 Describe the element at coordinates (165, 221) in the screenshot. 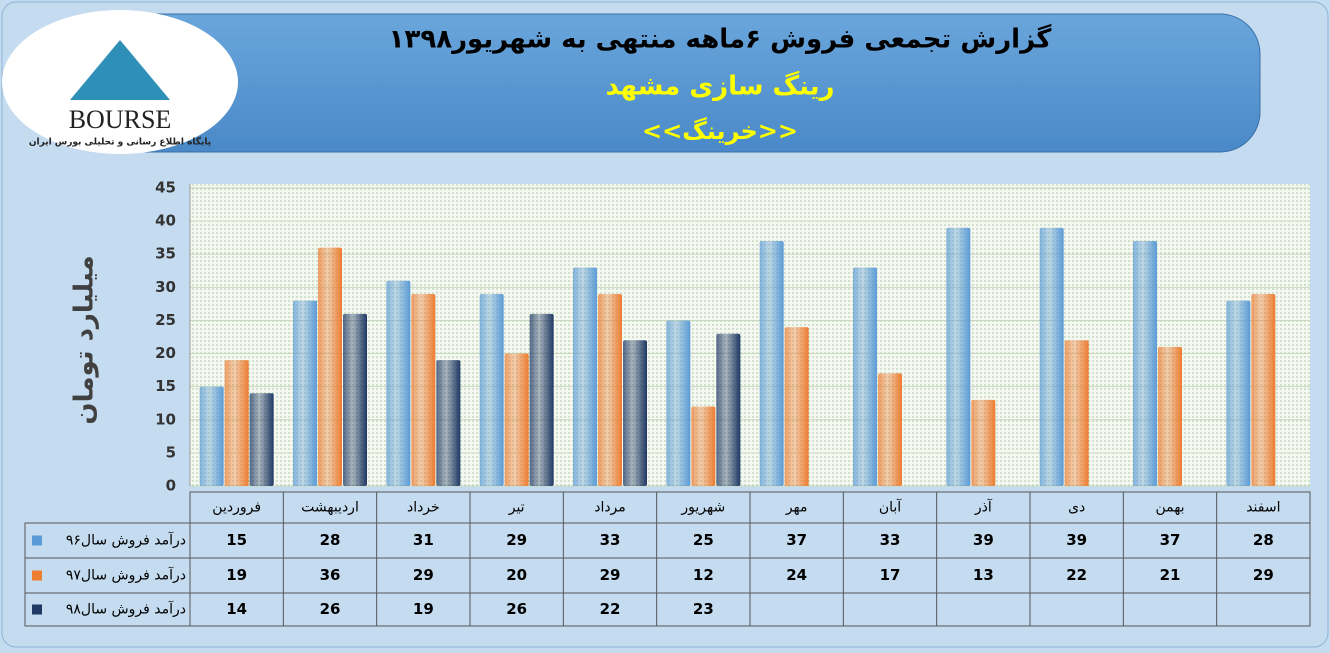

I see `y-tick-label: 40` at that location.